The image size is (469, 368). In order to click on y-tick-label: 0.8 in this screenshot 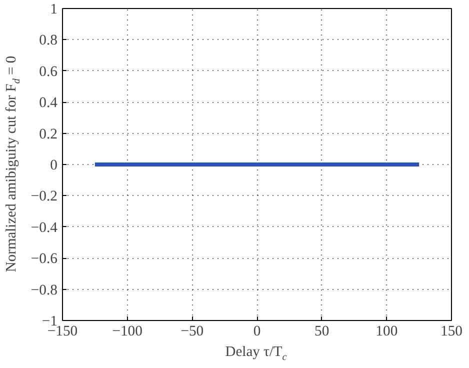, I will do `click(48, 40)`.